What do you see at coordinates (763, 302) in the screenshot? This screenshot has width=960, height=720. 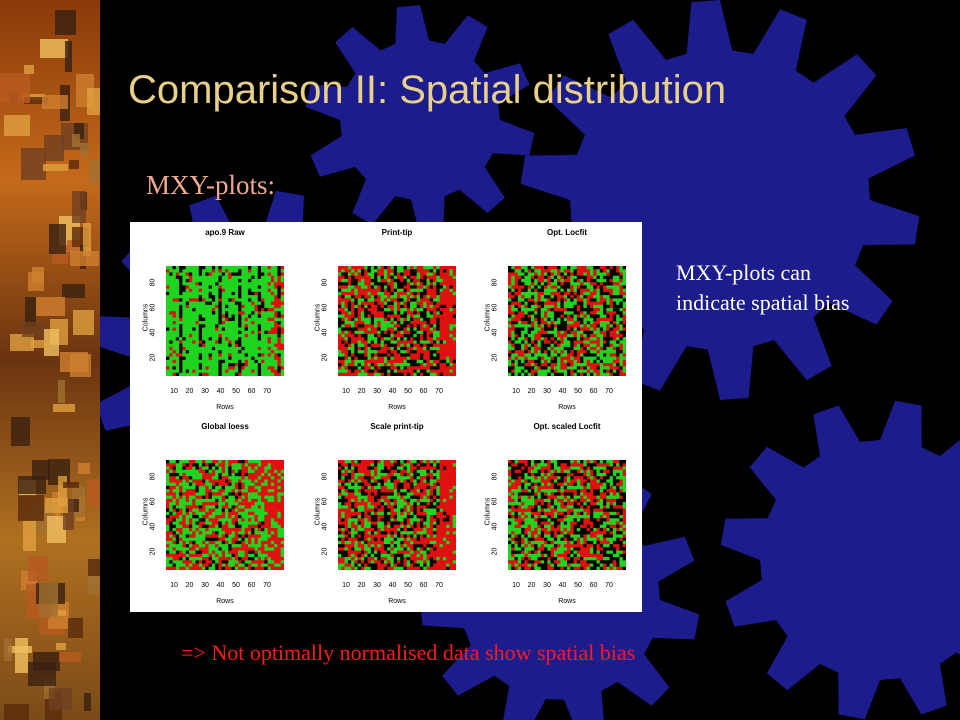 I see `side-note-line-2: indicate spatial bias` at bounding box center [763, 302].